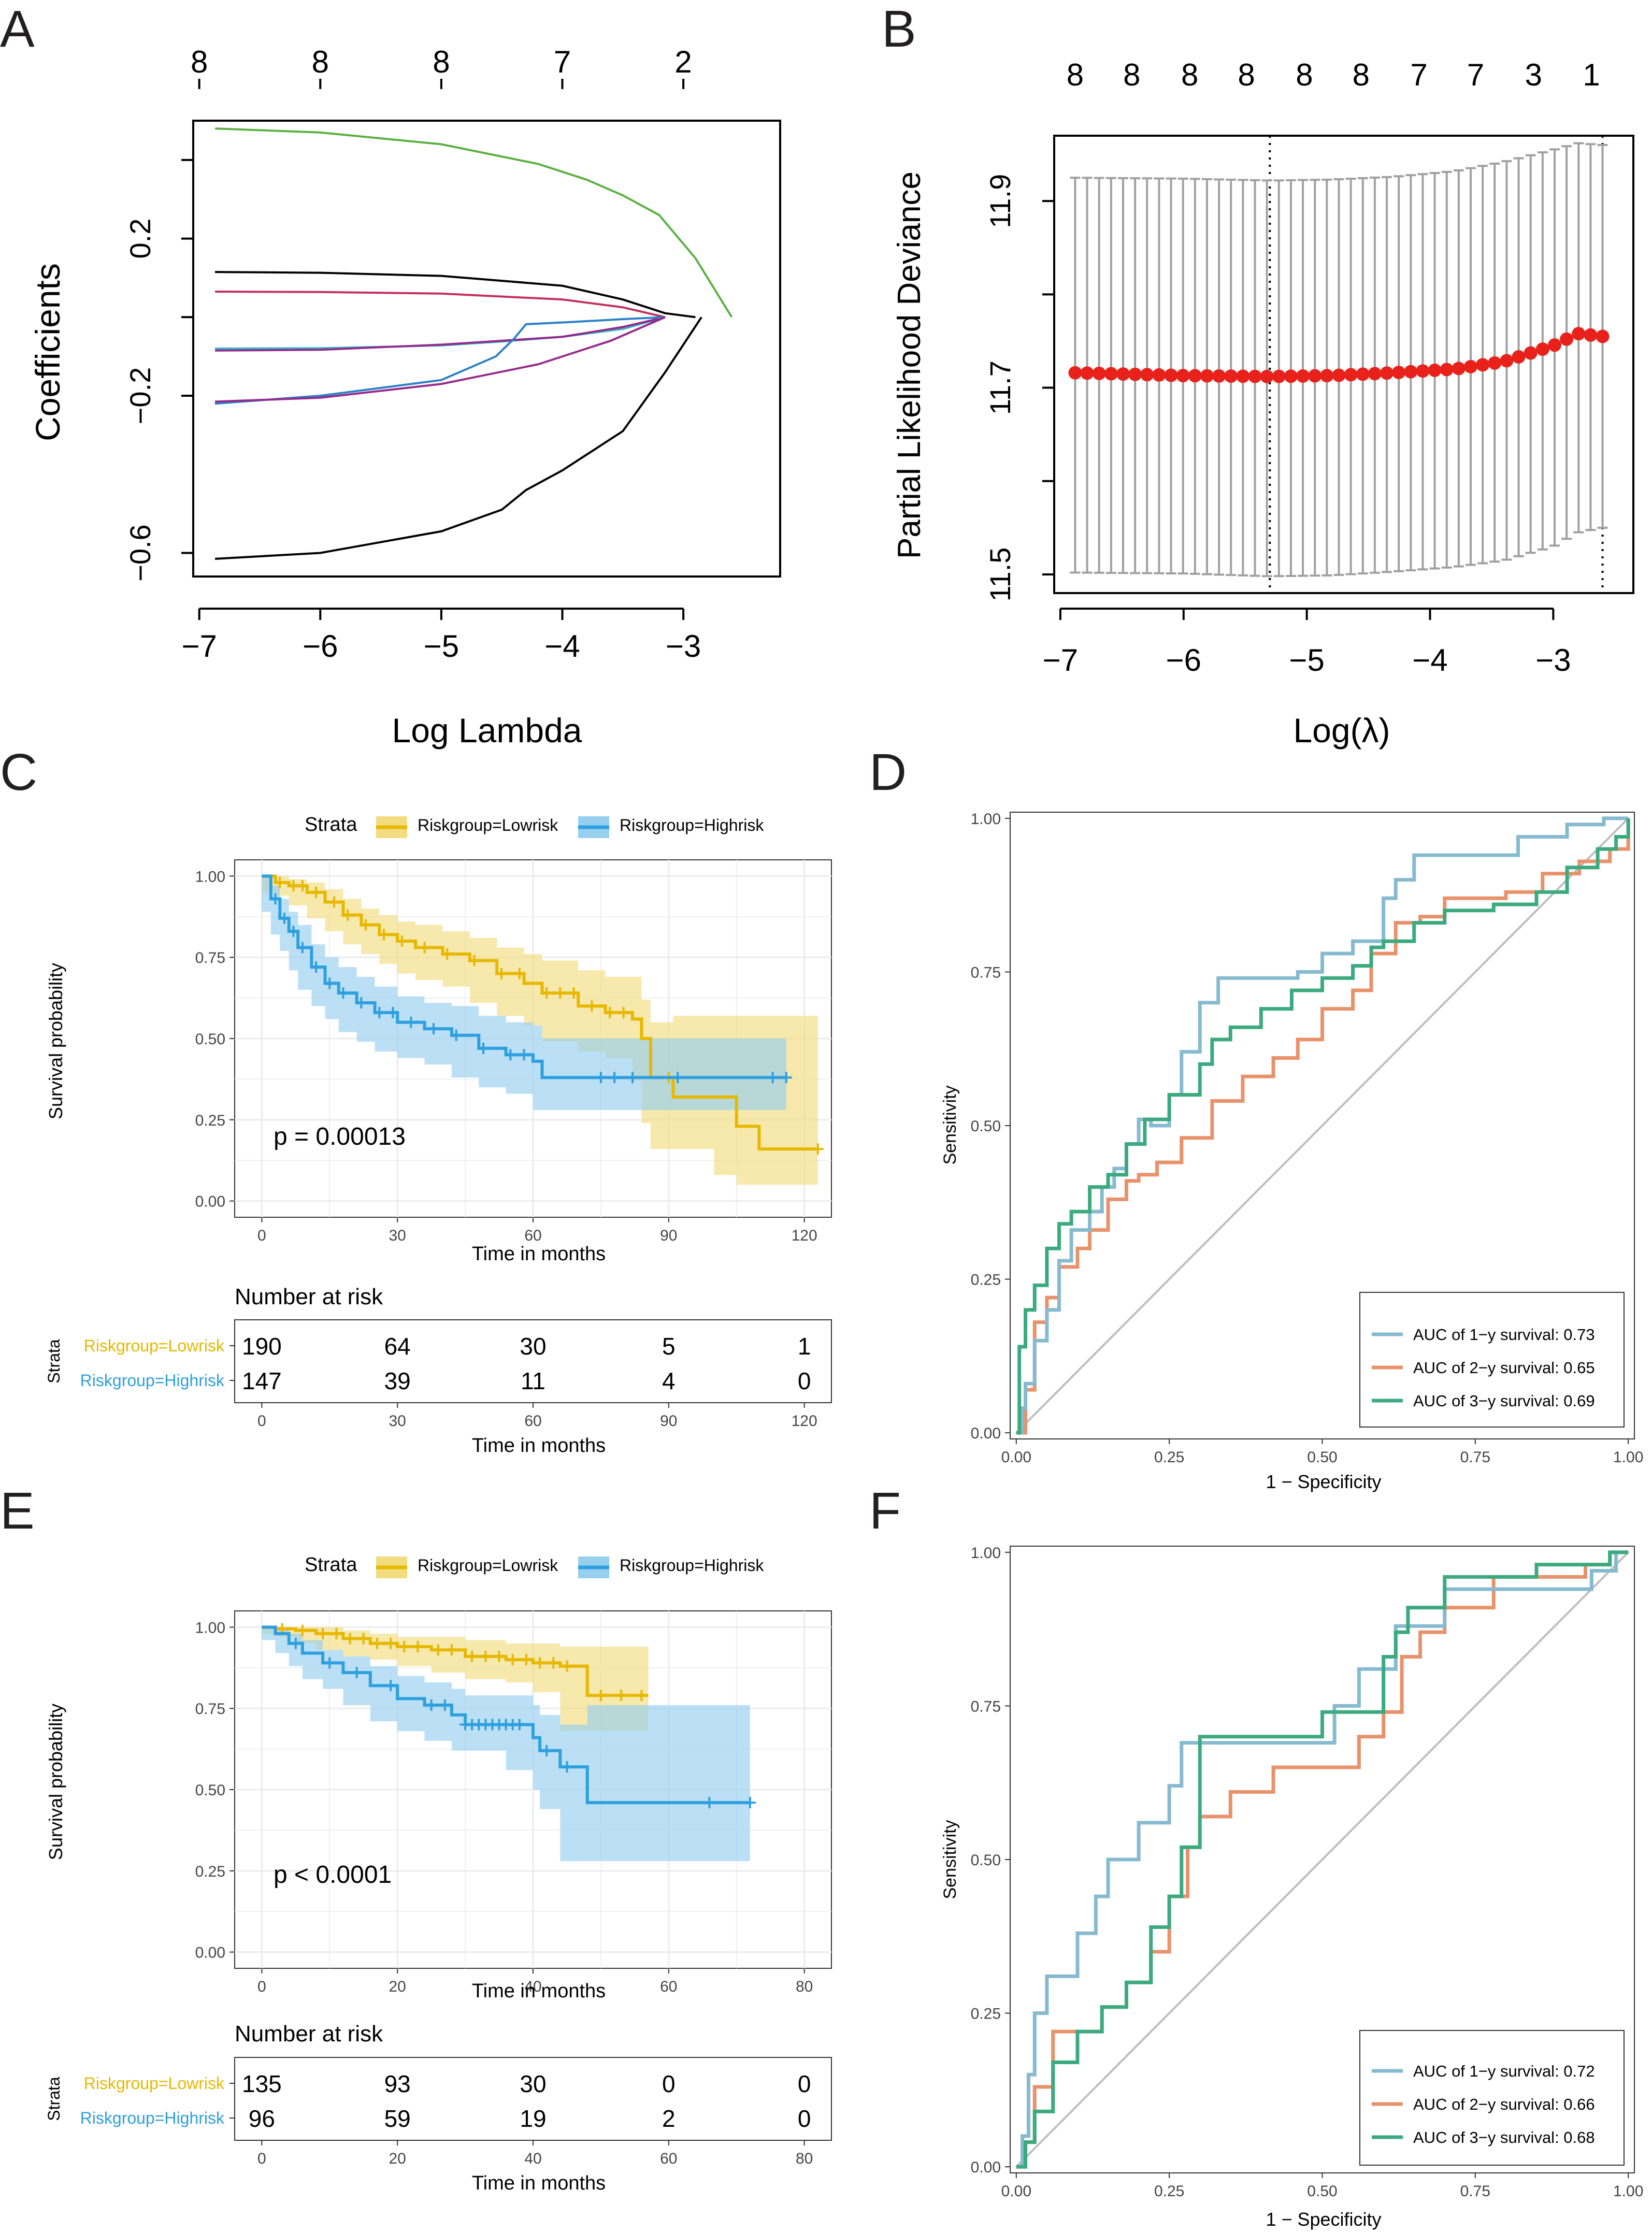  I want to click on panel-a-path-gene8, so click(458, 438).